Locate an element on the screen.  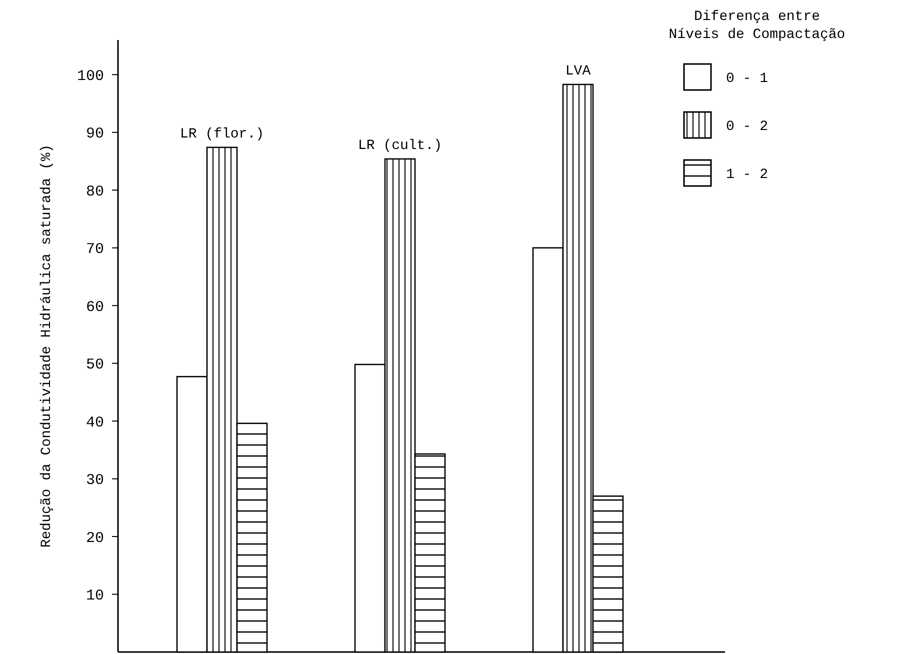
y-tick-label: 70 is located at coordinates (95, 249).